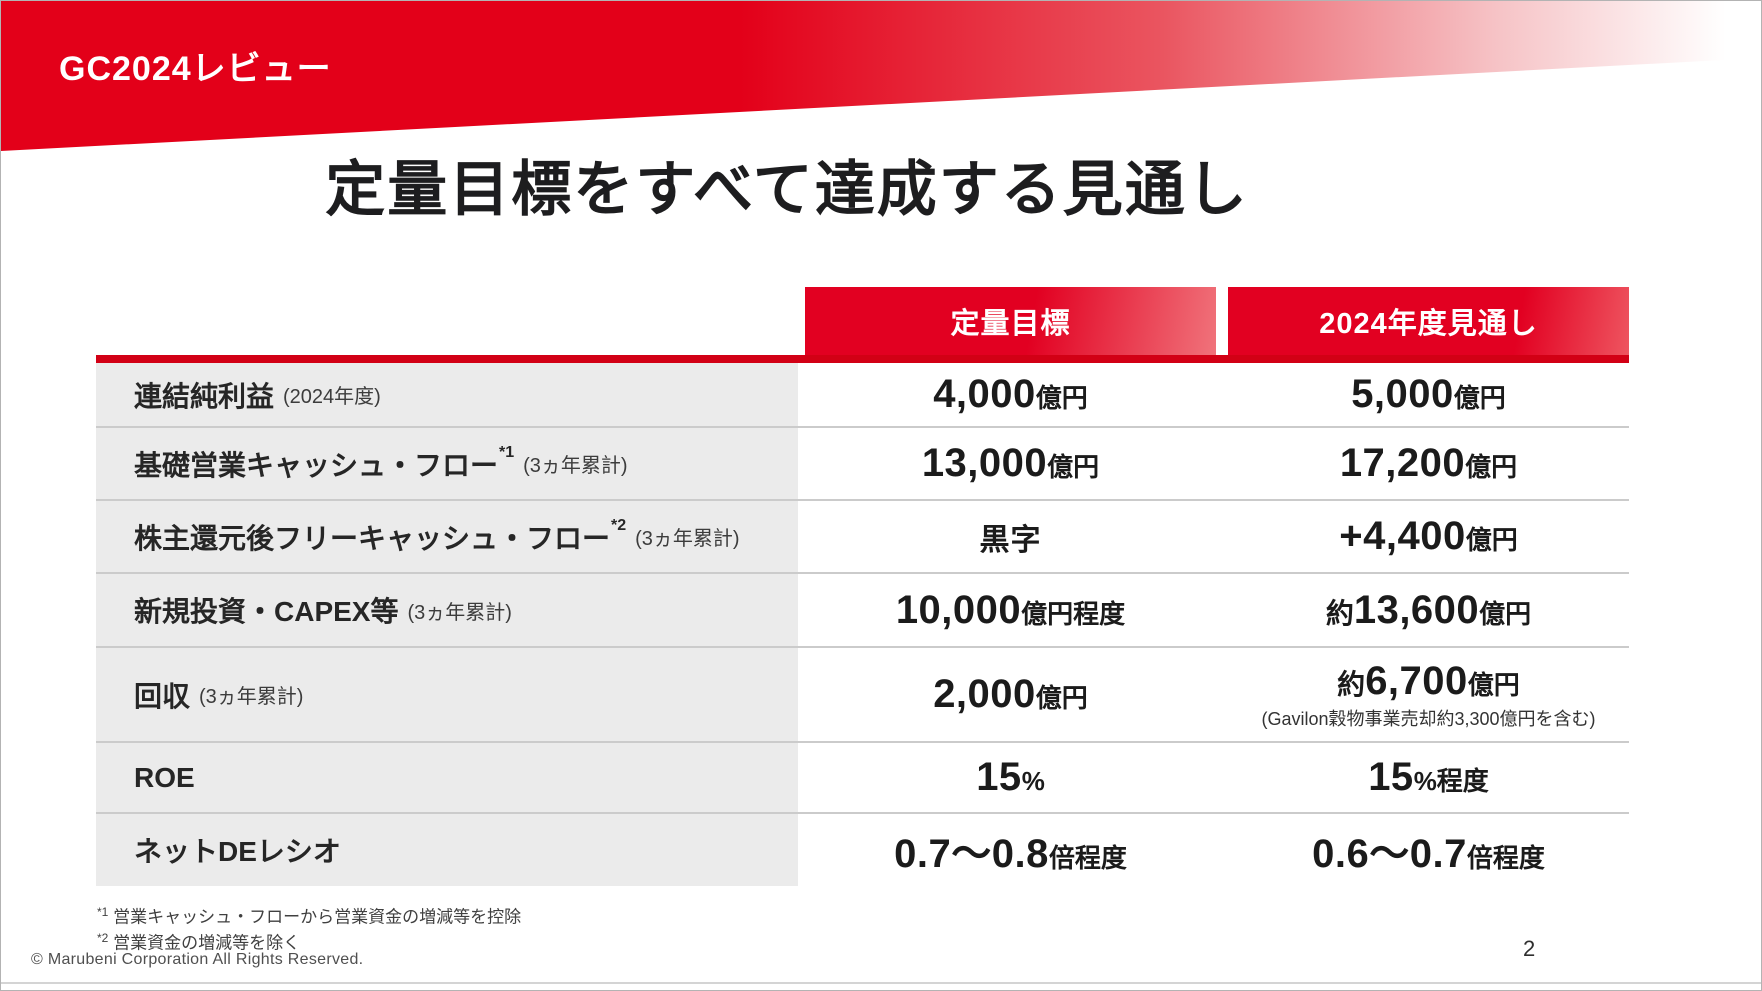  Describe the element at coordinates (204, 396) in the screenshot. I see `row-label: 連結純利益` at that location.